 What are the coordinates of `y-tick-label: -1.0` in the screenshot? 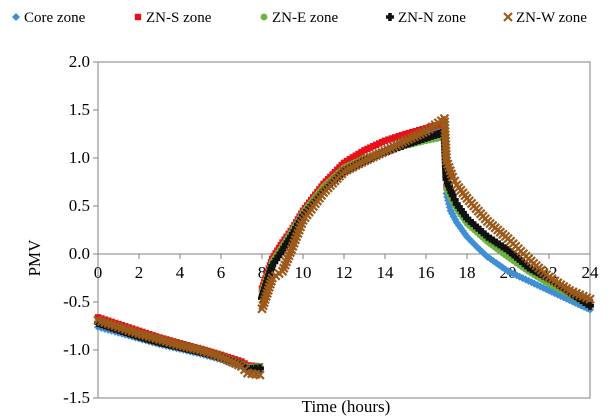 It's located at (76, 349).